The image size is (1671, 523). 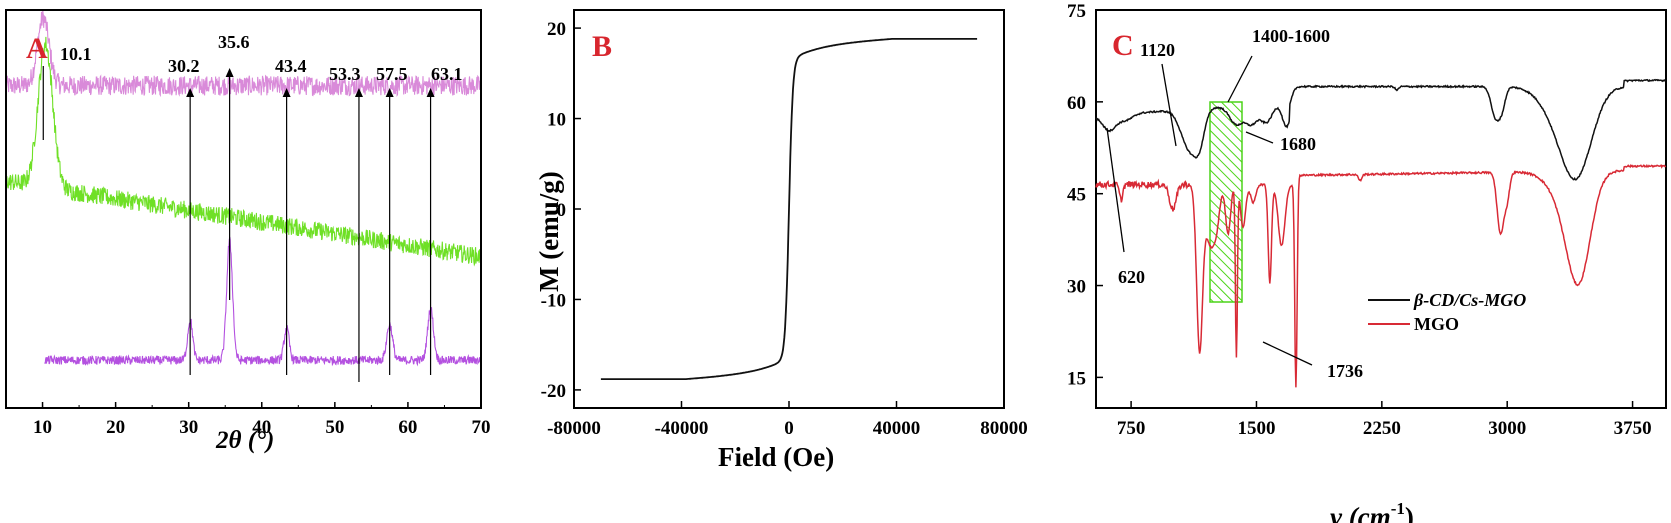 I want to click on peak-label-53.3: 53.3, so click(x=345, y=74).